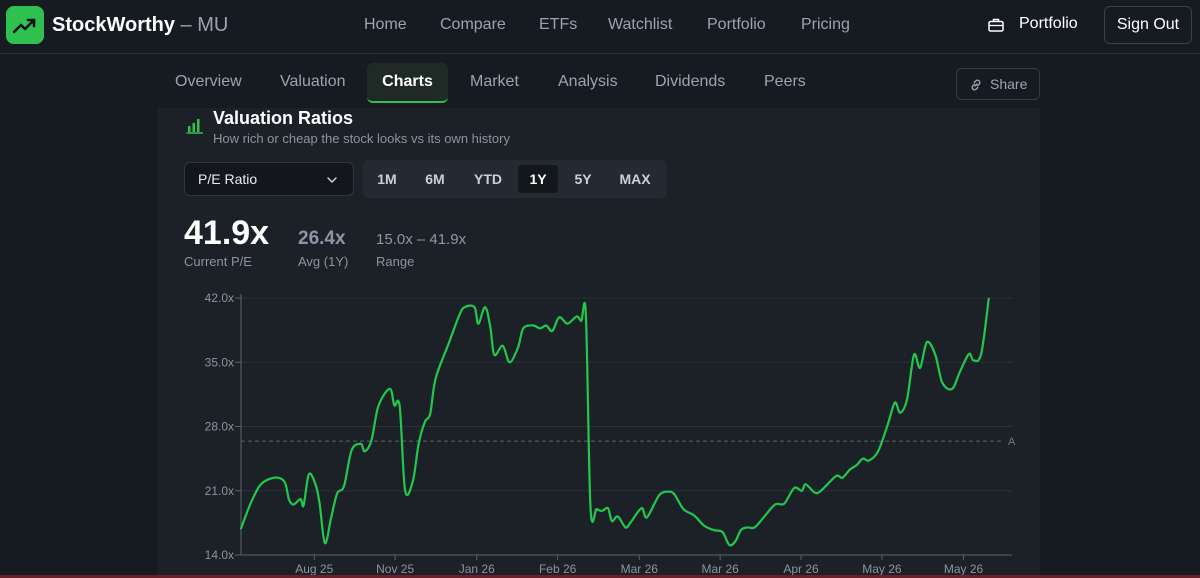 The image size is (1200, 578). I want to click on nav-watchlist: Watchlist, so click(640, 24).